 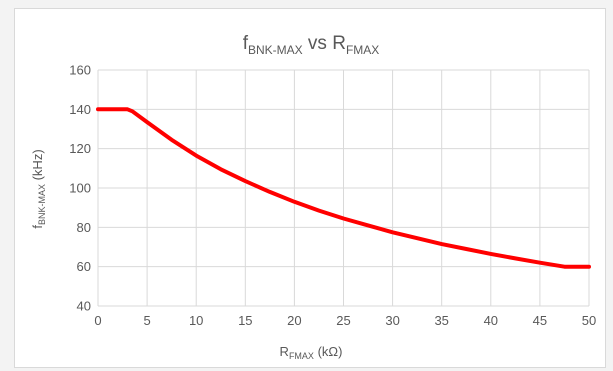 What do you see at coordinates (491, 320) in the screenshot?
I see `x-tick-label: 40` at bounding box center [491, 320].